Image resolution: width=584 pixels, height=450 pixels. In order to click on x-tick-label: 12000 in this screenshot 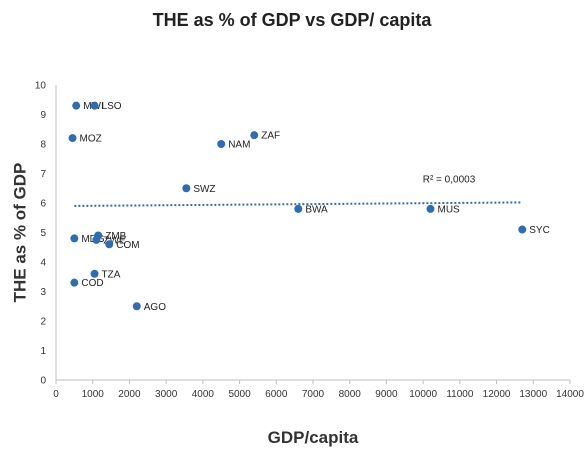, I will do `click(497, 394)`.